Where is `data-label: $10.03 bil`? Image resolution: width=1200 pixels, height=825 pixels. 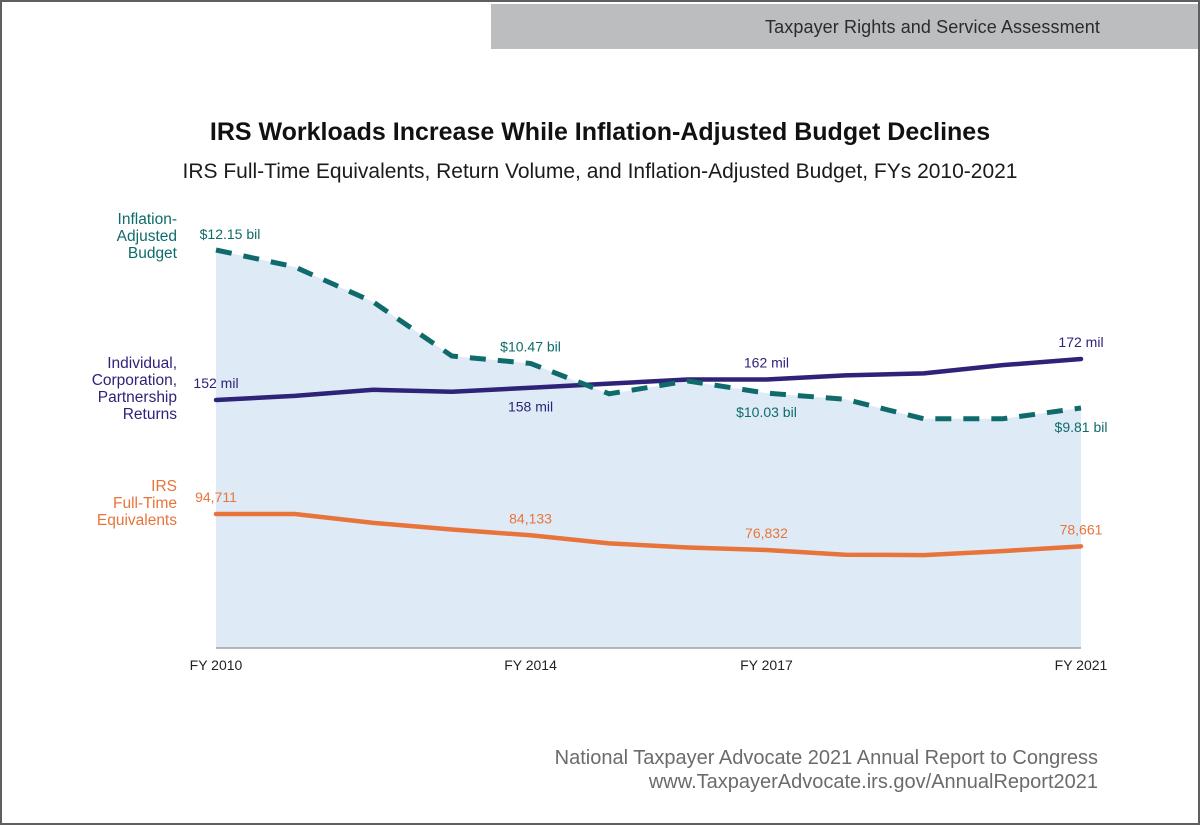
data-label: $10.03 bil is located at coordinates (766, 412).